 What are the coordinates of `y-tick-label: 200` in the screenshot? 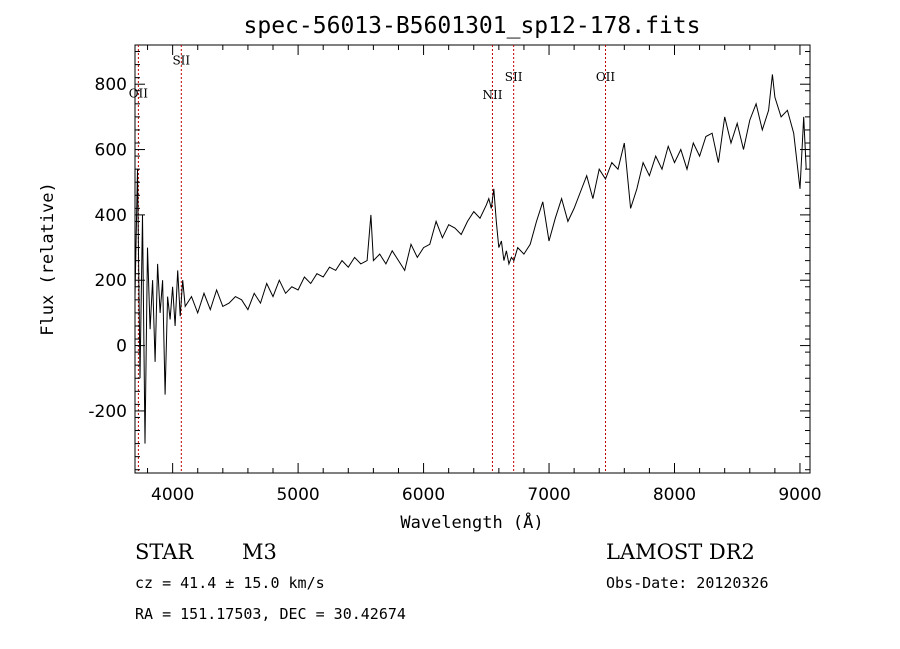 It's located at (111, 281).